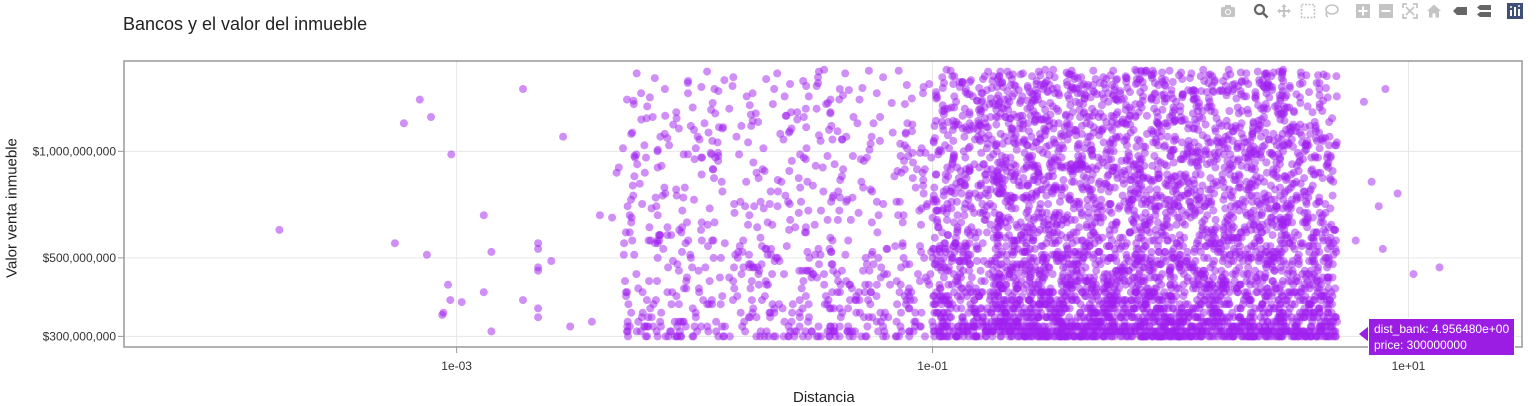  Describe the element at coordinates (1515, 11) in the screenshot. I see `plotly-logo-icon` at that location.